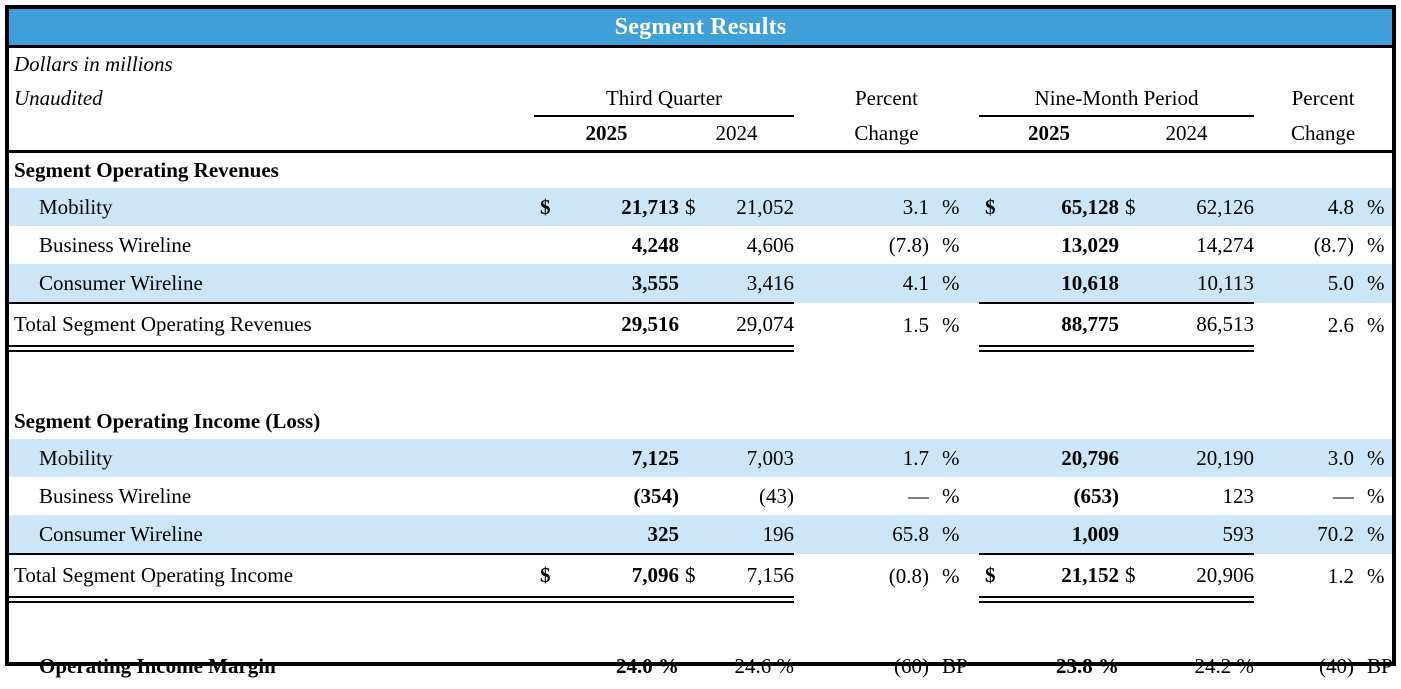 The image size is (1401, 689). What do you see at coordinates (146, 170) in the screenshot?
I see `section-title: Segment Operating Revenues` at bounding box center [146, 170].